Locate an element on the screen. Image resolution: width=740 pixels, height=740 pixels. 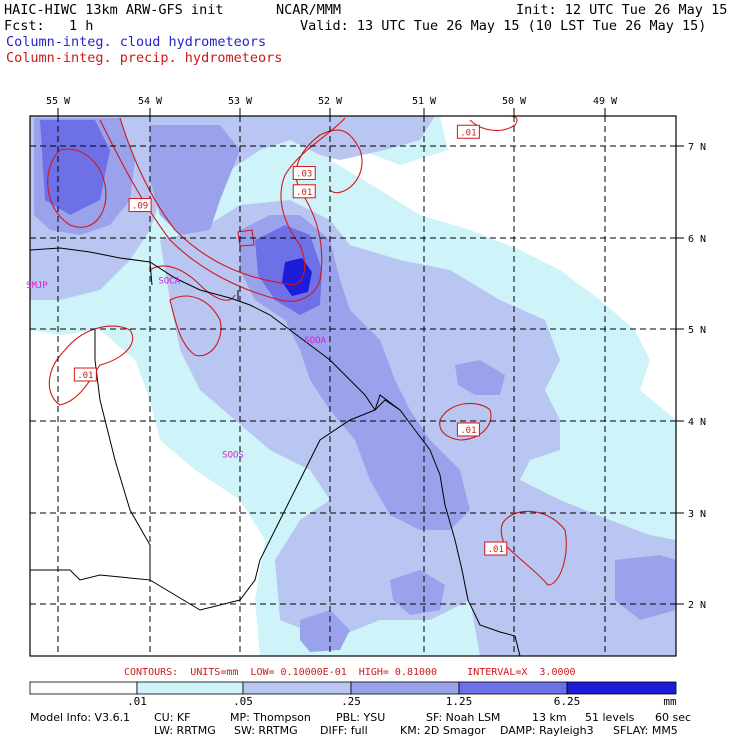
model-info-timestep: 60 sec is located at coordinates (673, 717).